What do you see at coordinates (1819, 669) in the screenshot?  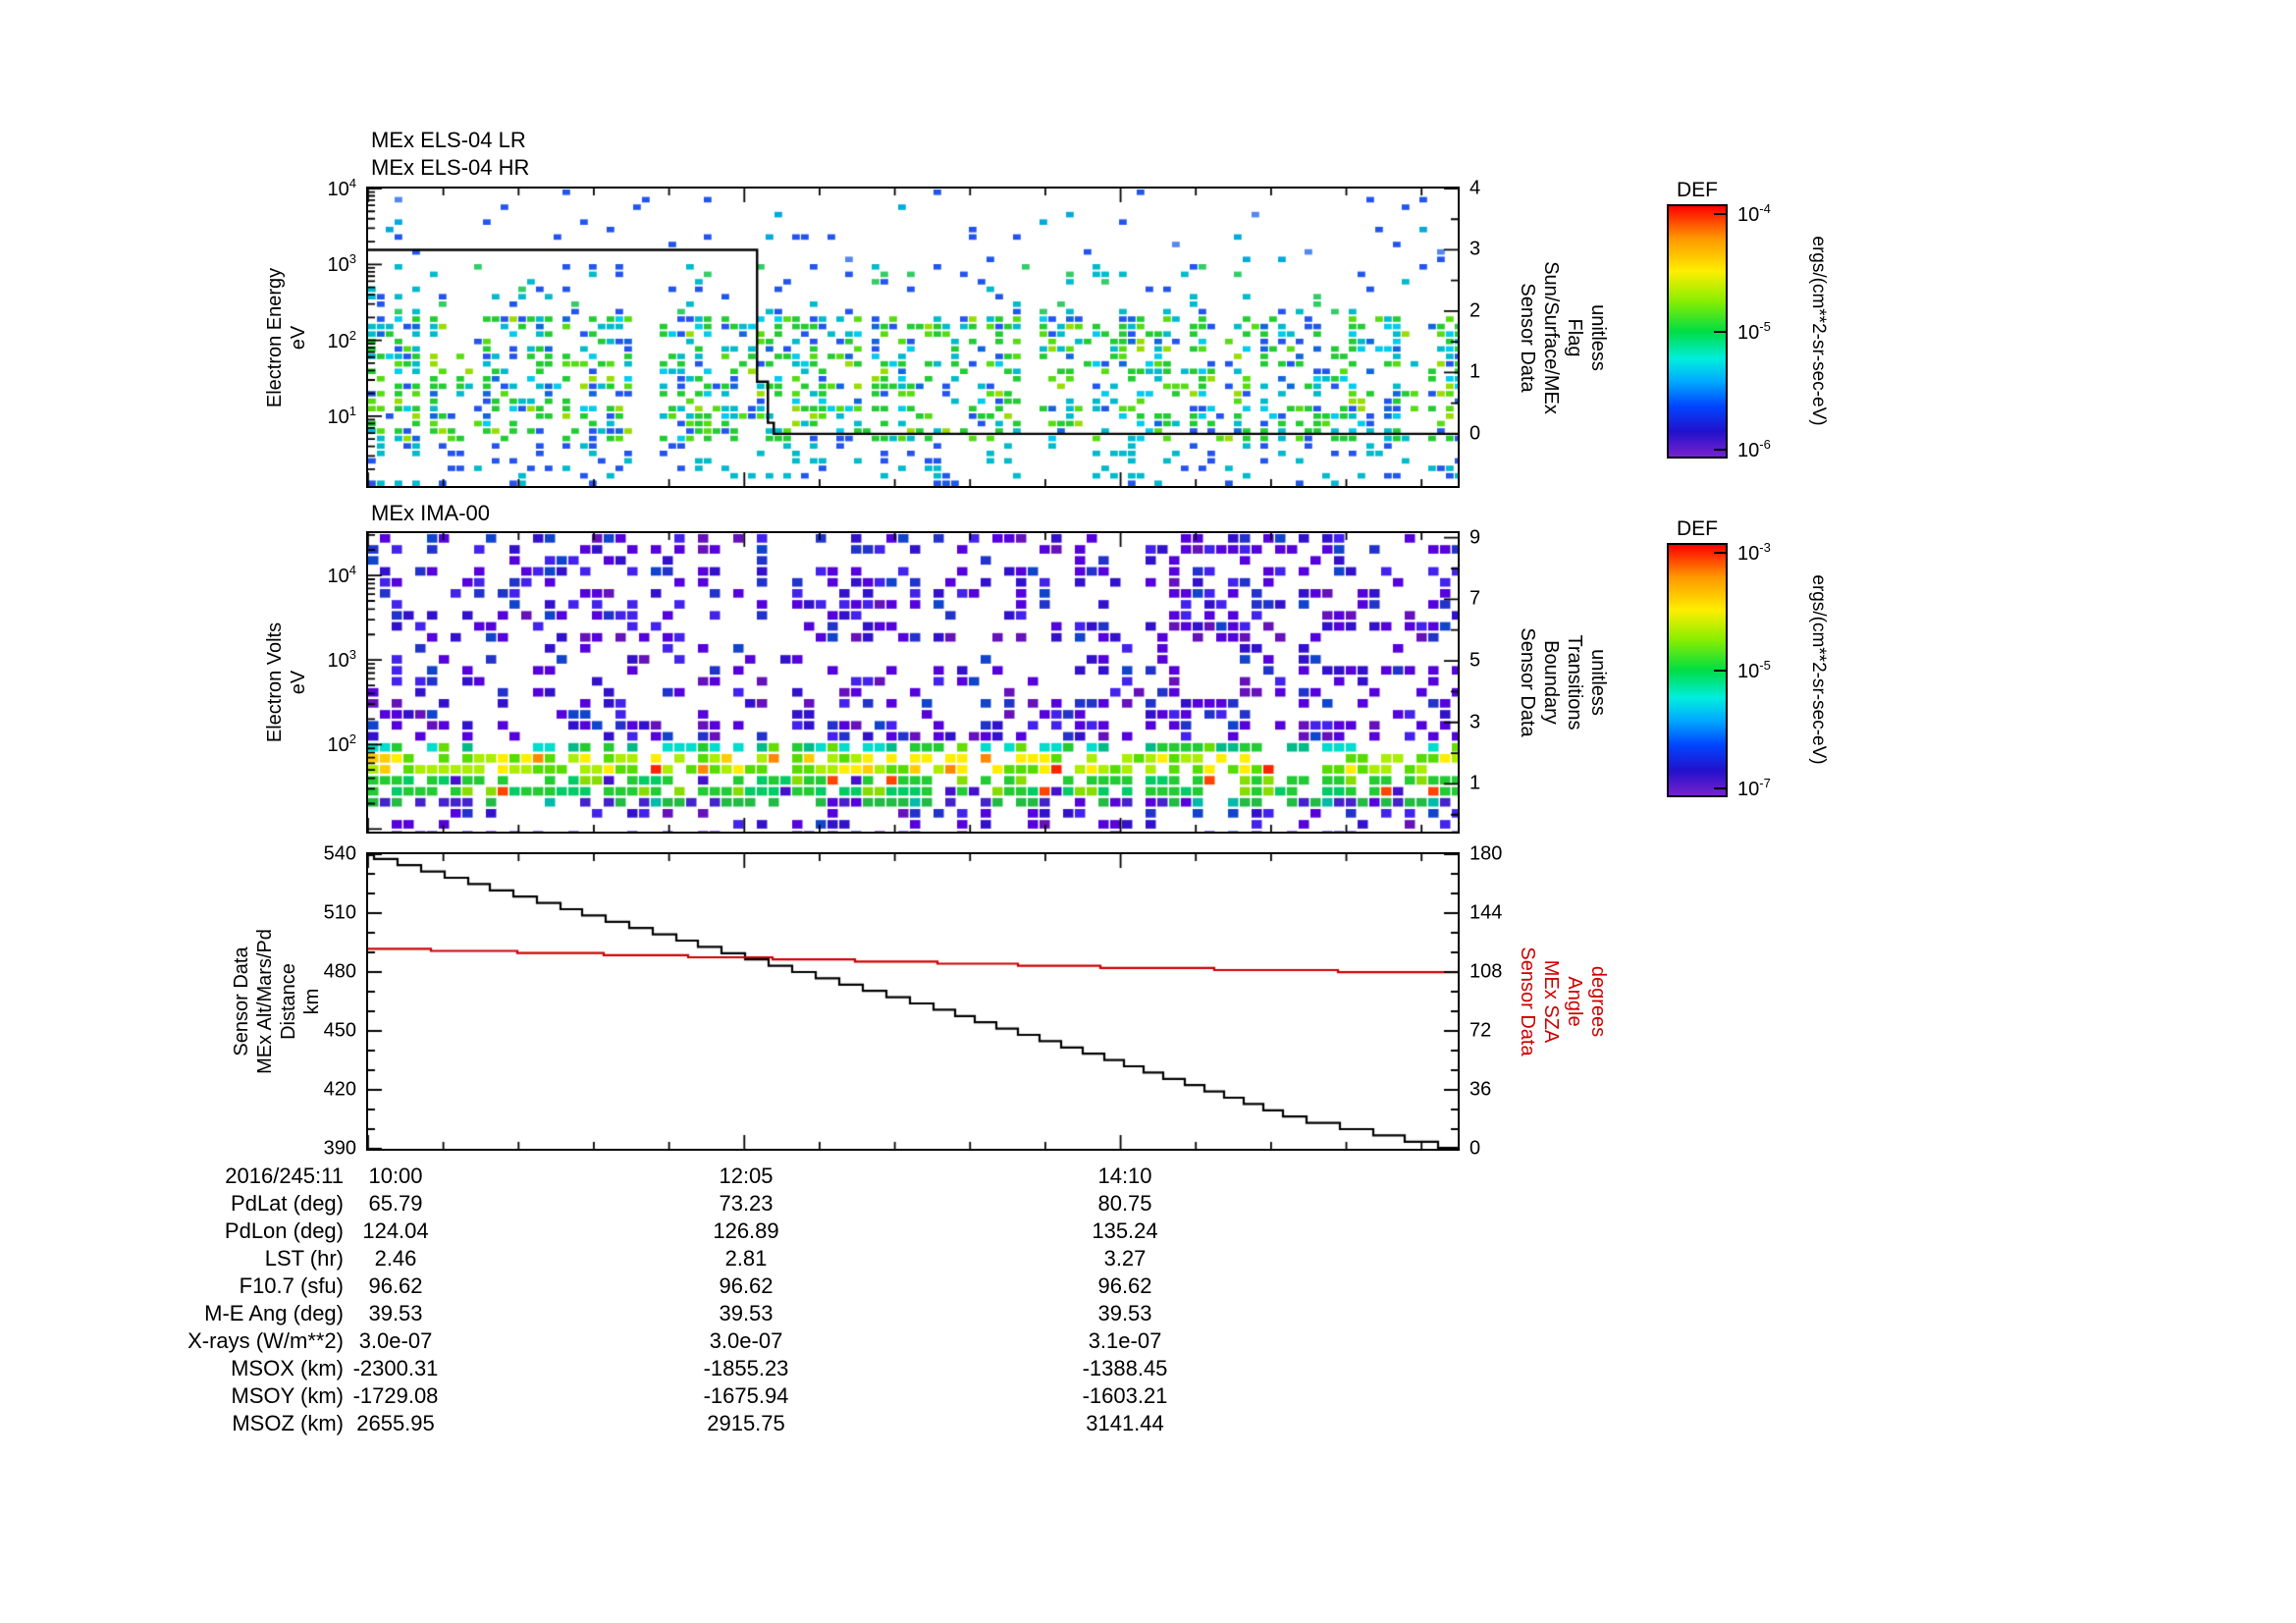 I see `colorbar-2-units: ergs/(cm**2-sr-sec-eV)` at bounding box center [1819, 669].